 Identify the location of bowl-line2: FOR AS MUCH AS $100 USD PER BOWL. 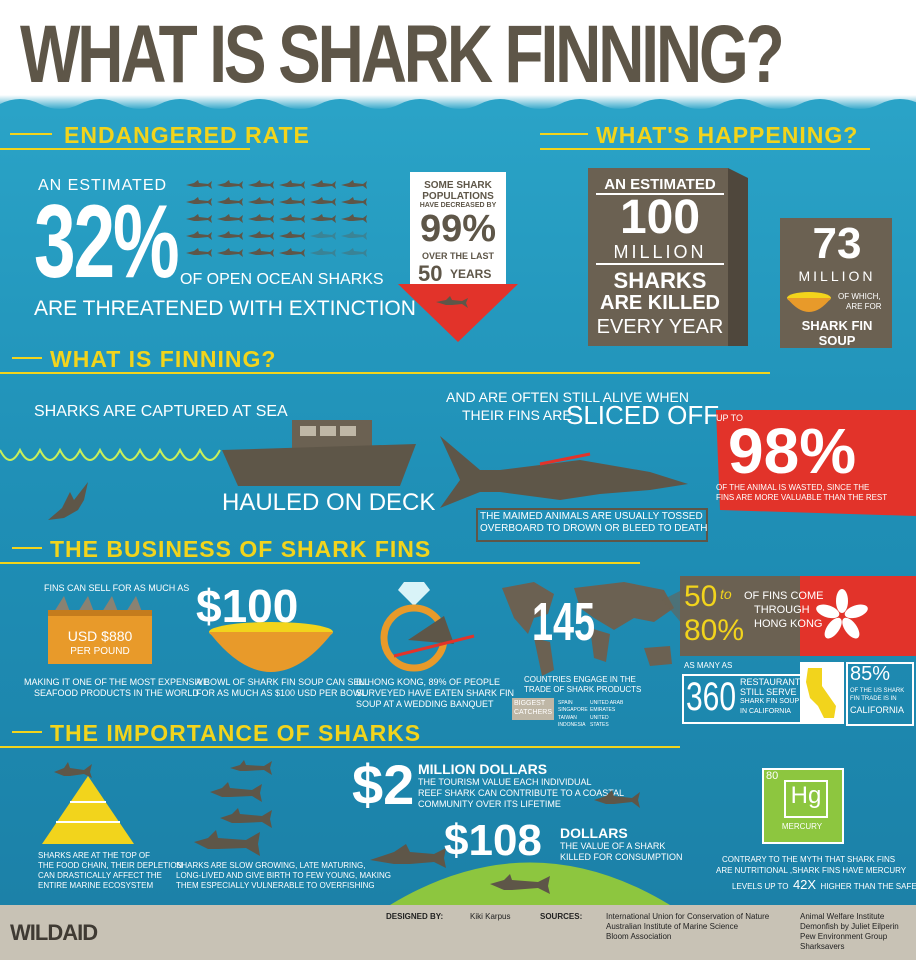
(281, 693).